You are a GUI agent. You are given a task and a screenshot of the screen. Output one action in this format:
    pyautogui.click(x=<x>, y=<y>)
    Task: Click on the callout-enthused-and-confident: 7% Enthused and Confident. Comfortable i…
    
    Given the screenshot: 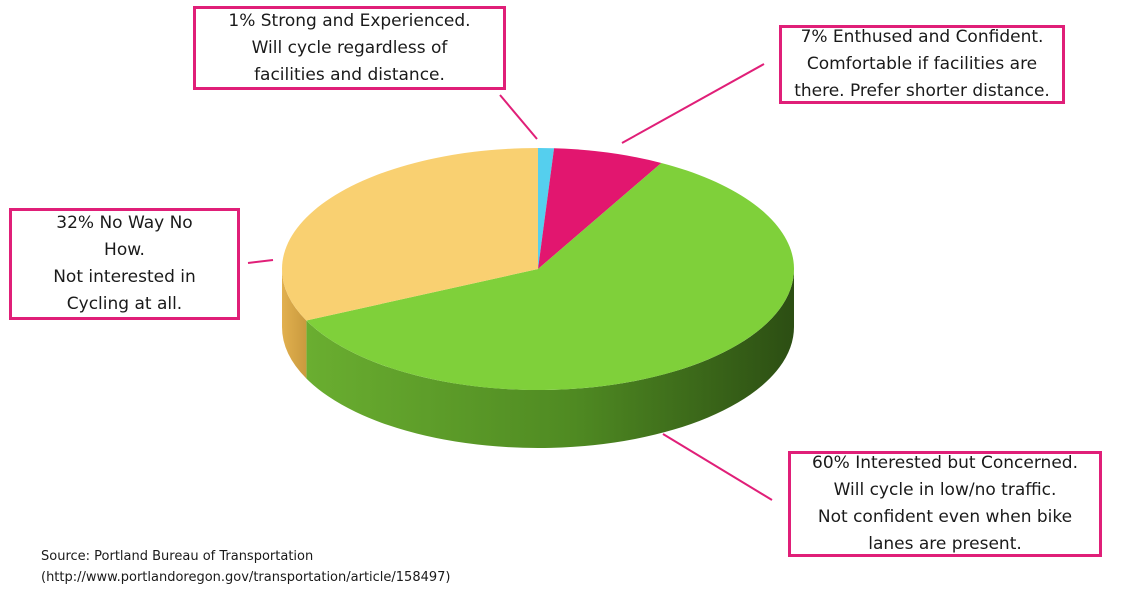 What is the action you would take?
    pyautogui.click(x=922, y=64)
    